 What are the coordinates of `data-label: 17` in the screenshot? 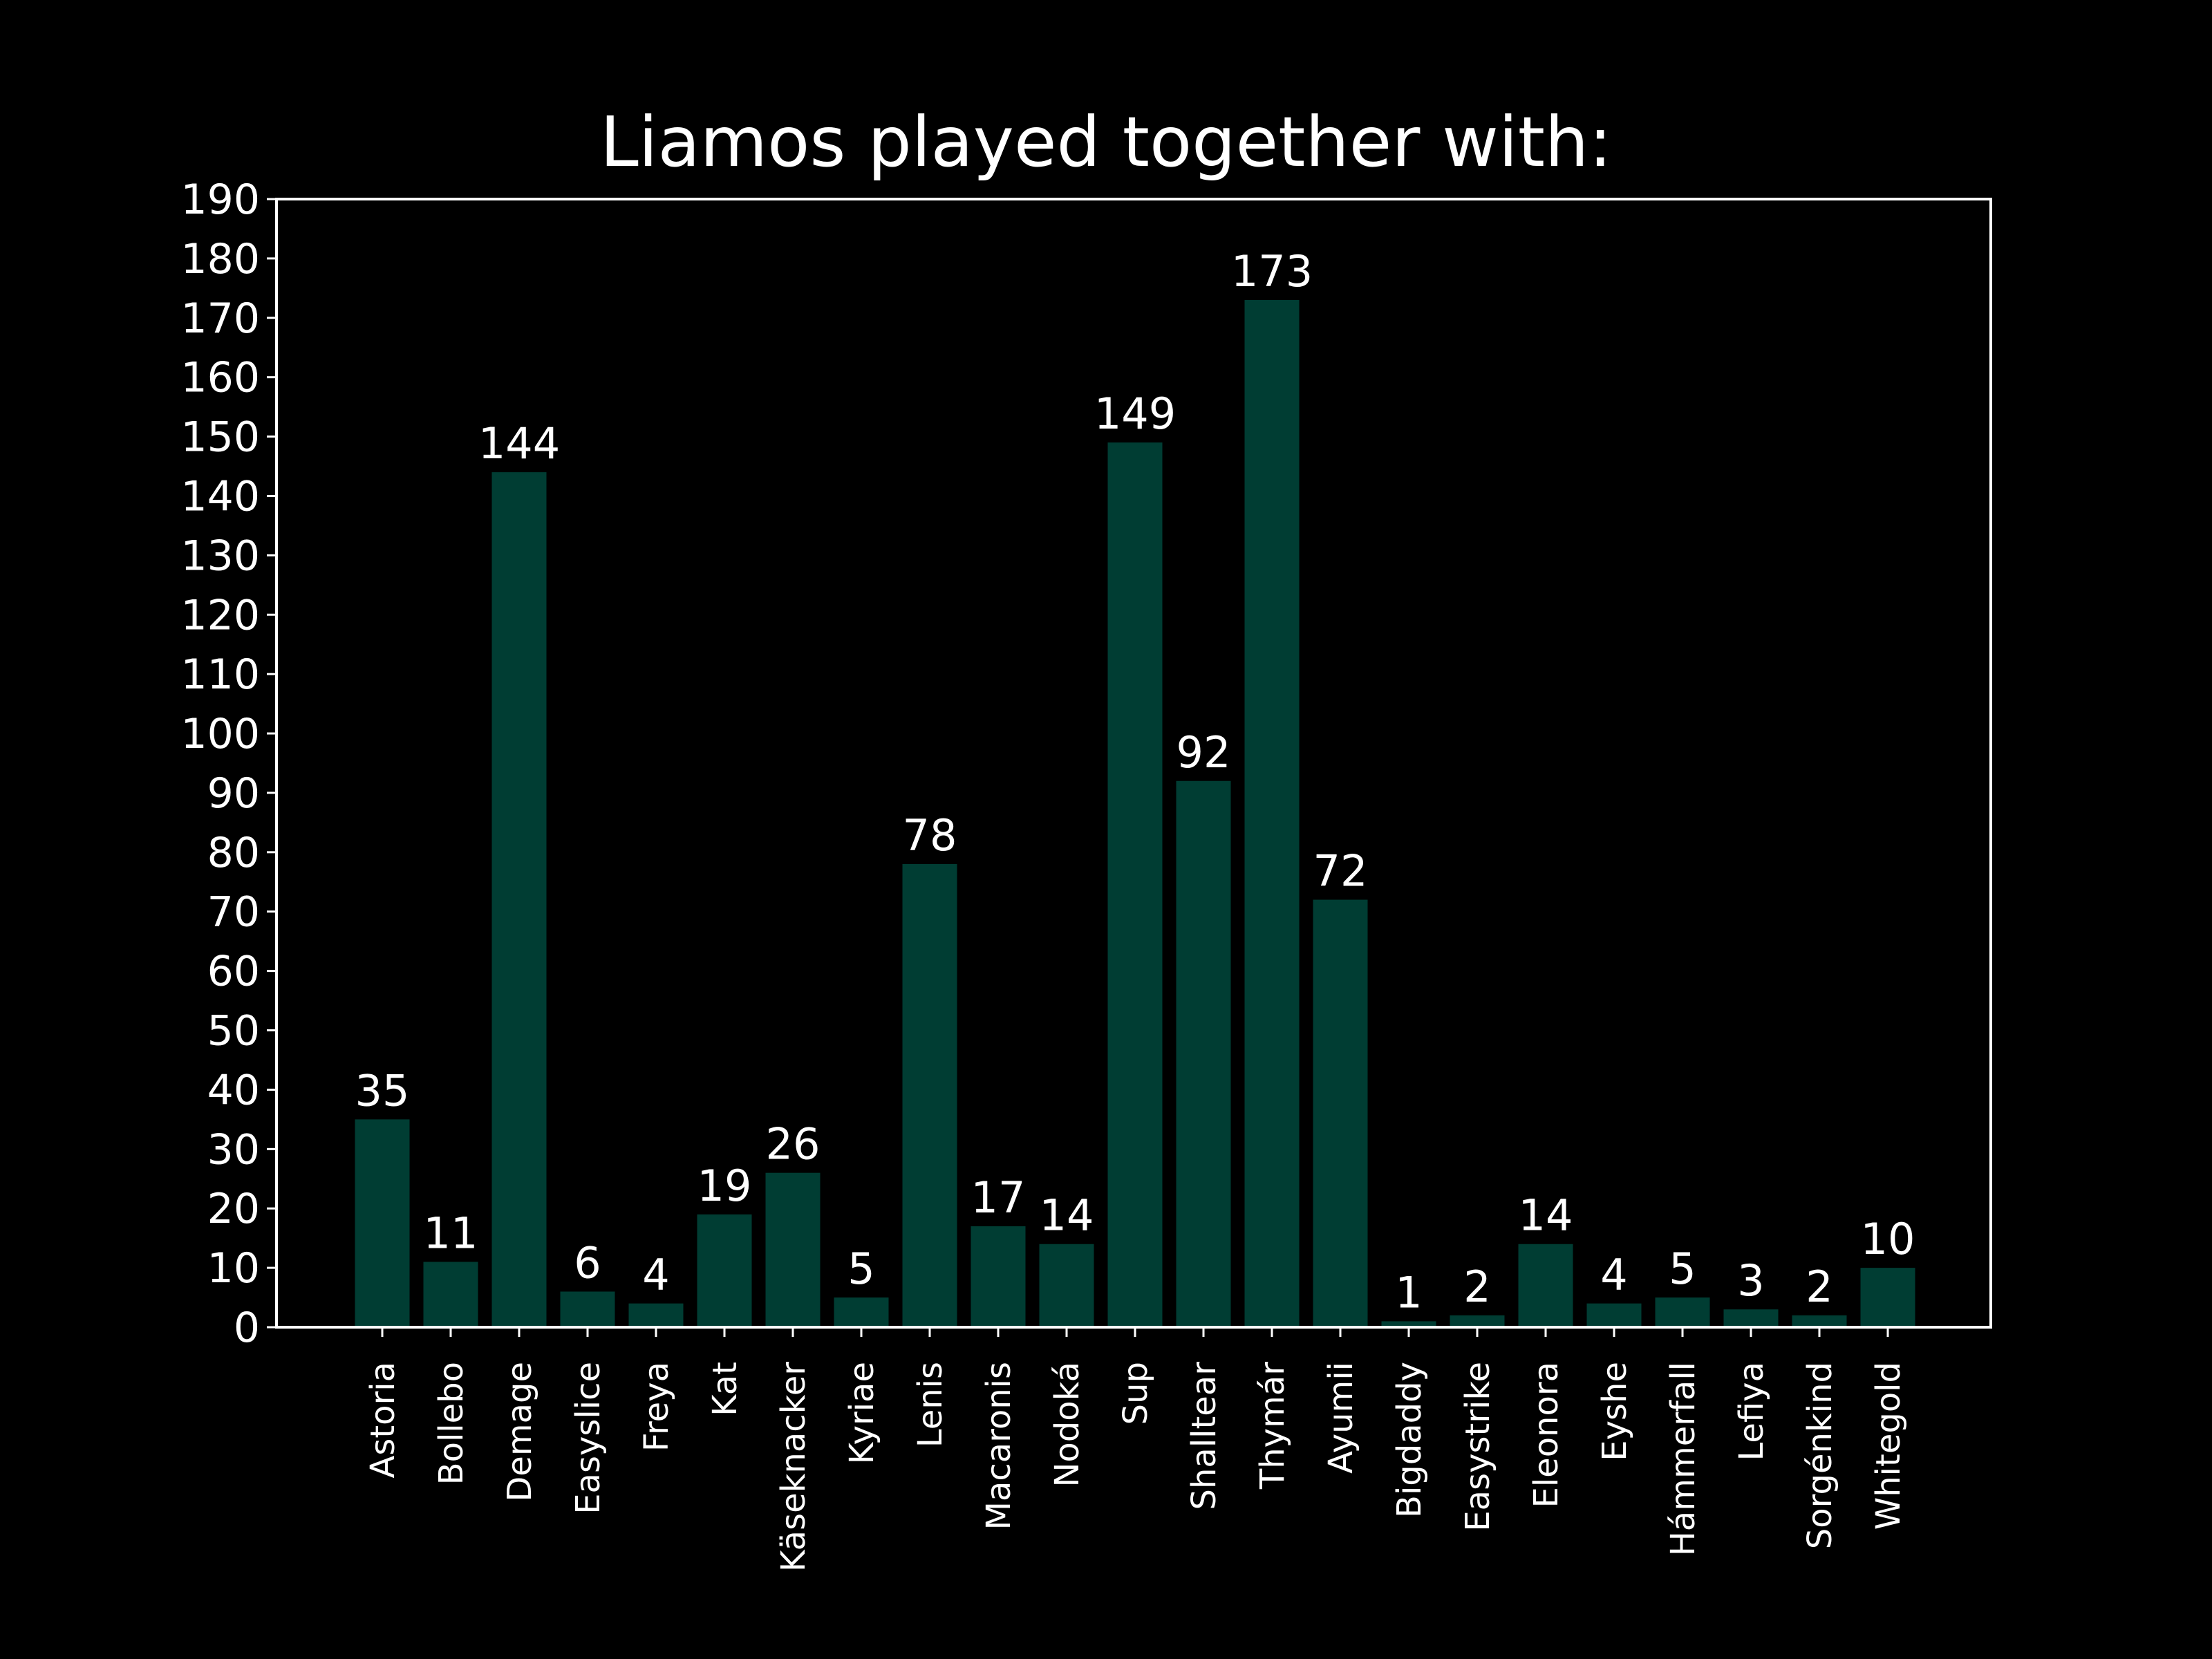 It's located at (999, 1197).